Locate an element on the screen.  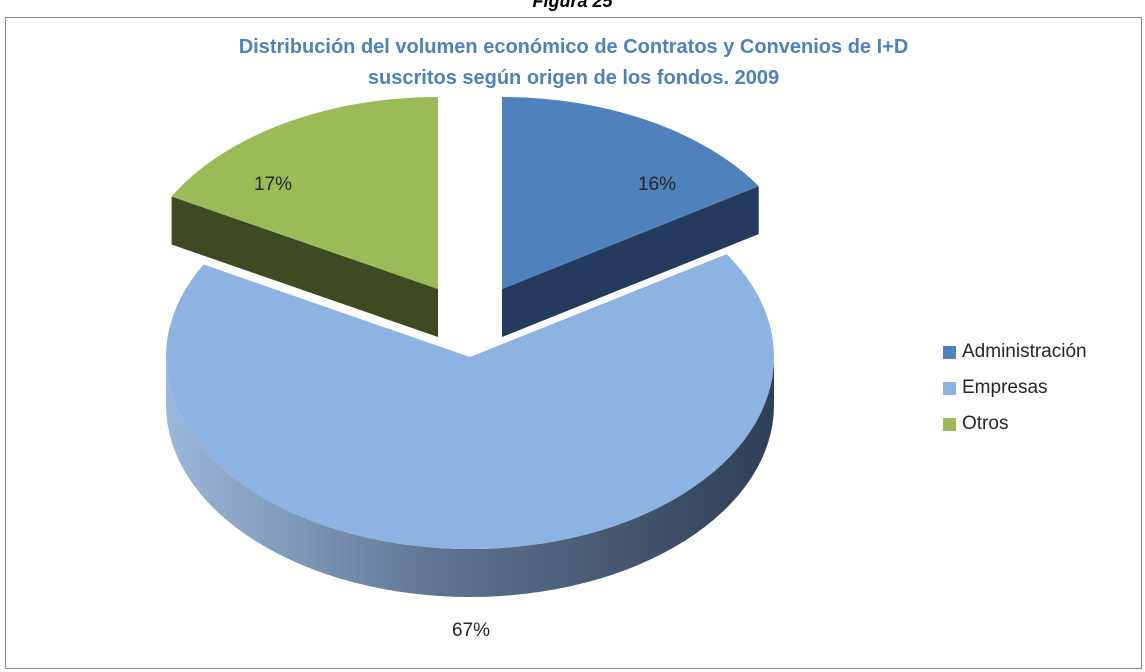
legend-label-empresas: Empresas is located at coordinates (1005, 387).